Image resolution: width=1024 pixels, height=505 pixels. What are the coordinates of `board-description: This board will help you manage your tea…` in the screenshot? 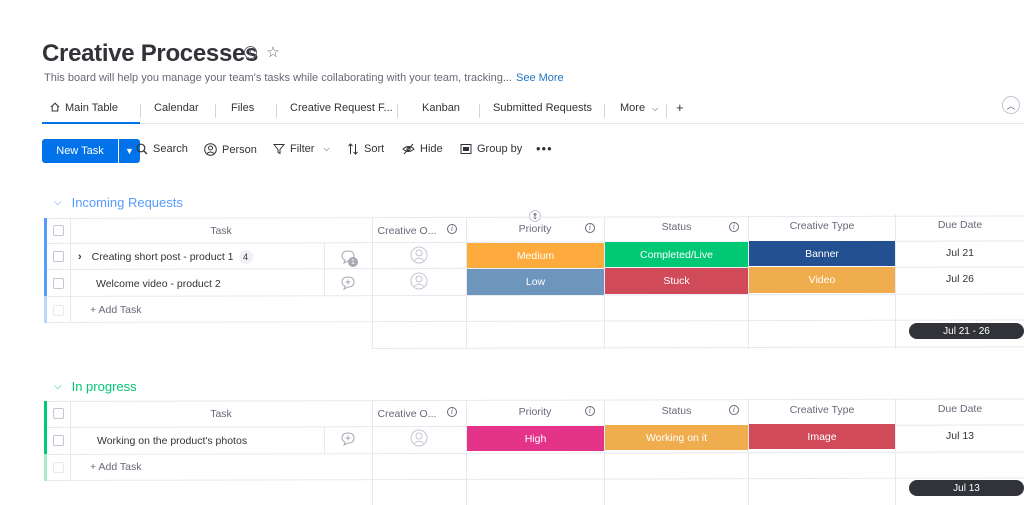 It's located at (304, 78).